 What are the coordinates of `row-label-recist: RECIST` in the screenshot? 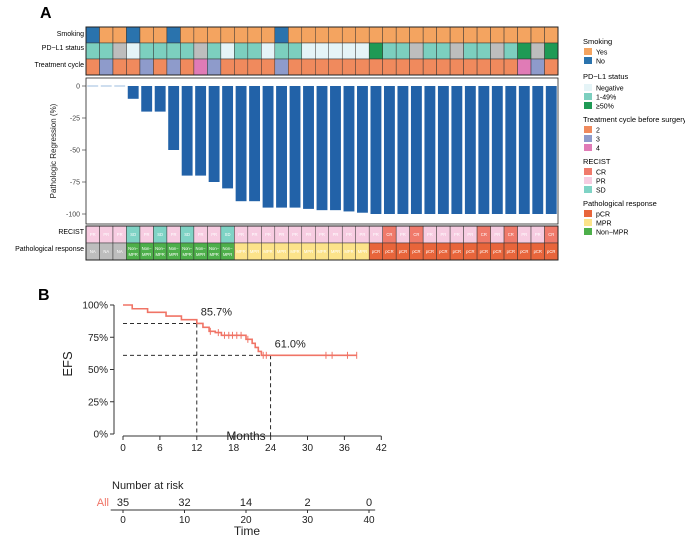 It's located at (71, 232).